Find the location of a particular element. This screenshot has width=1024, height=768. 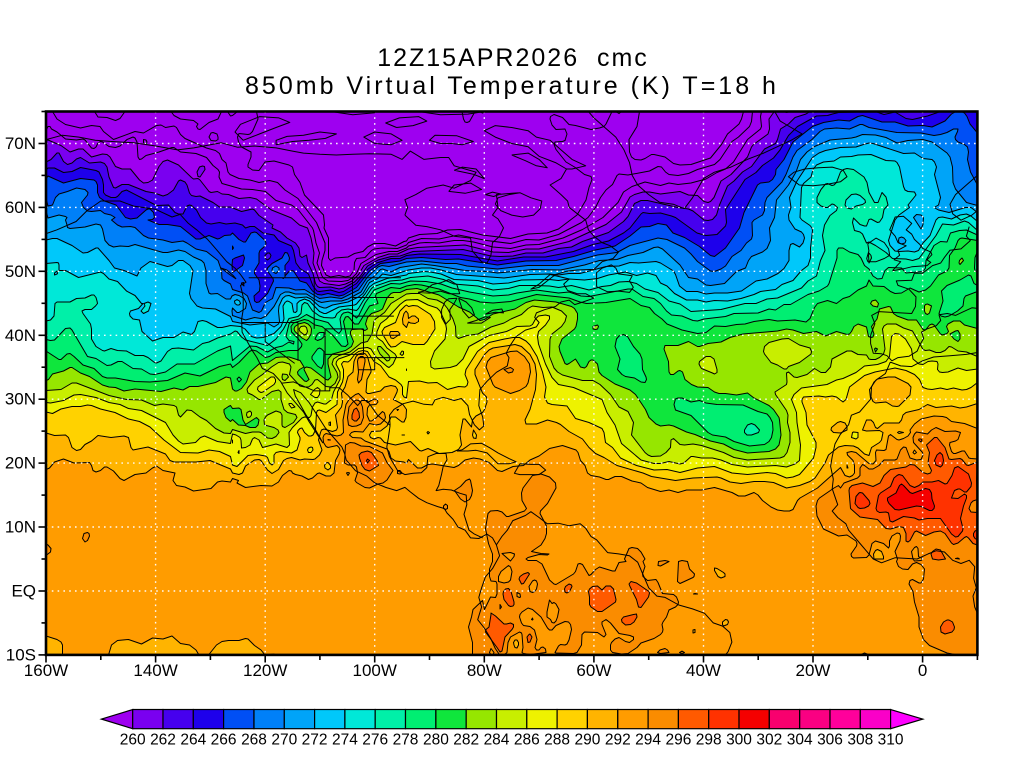

svg-text: 290 is located at coordinates (587, 740).